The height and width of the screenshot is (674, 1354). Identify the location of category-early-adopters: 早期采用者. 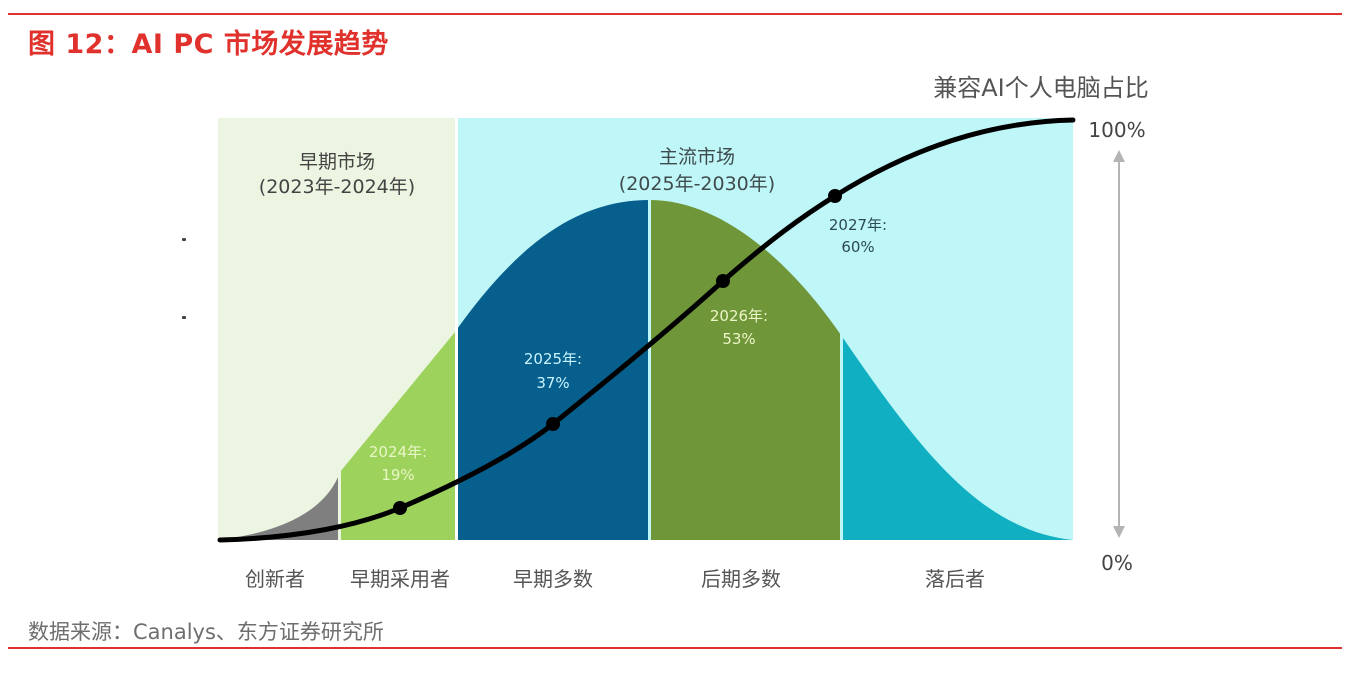
(400, 579).